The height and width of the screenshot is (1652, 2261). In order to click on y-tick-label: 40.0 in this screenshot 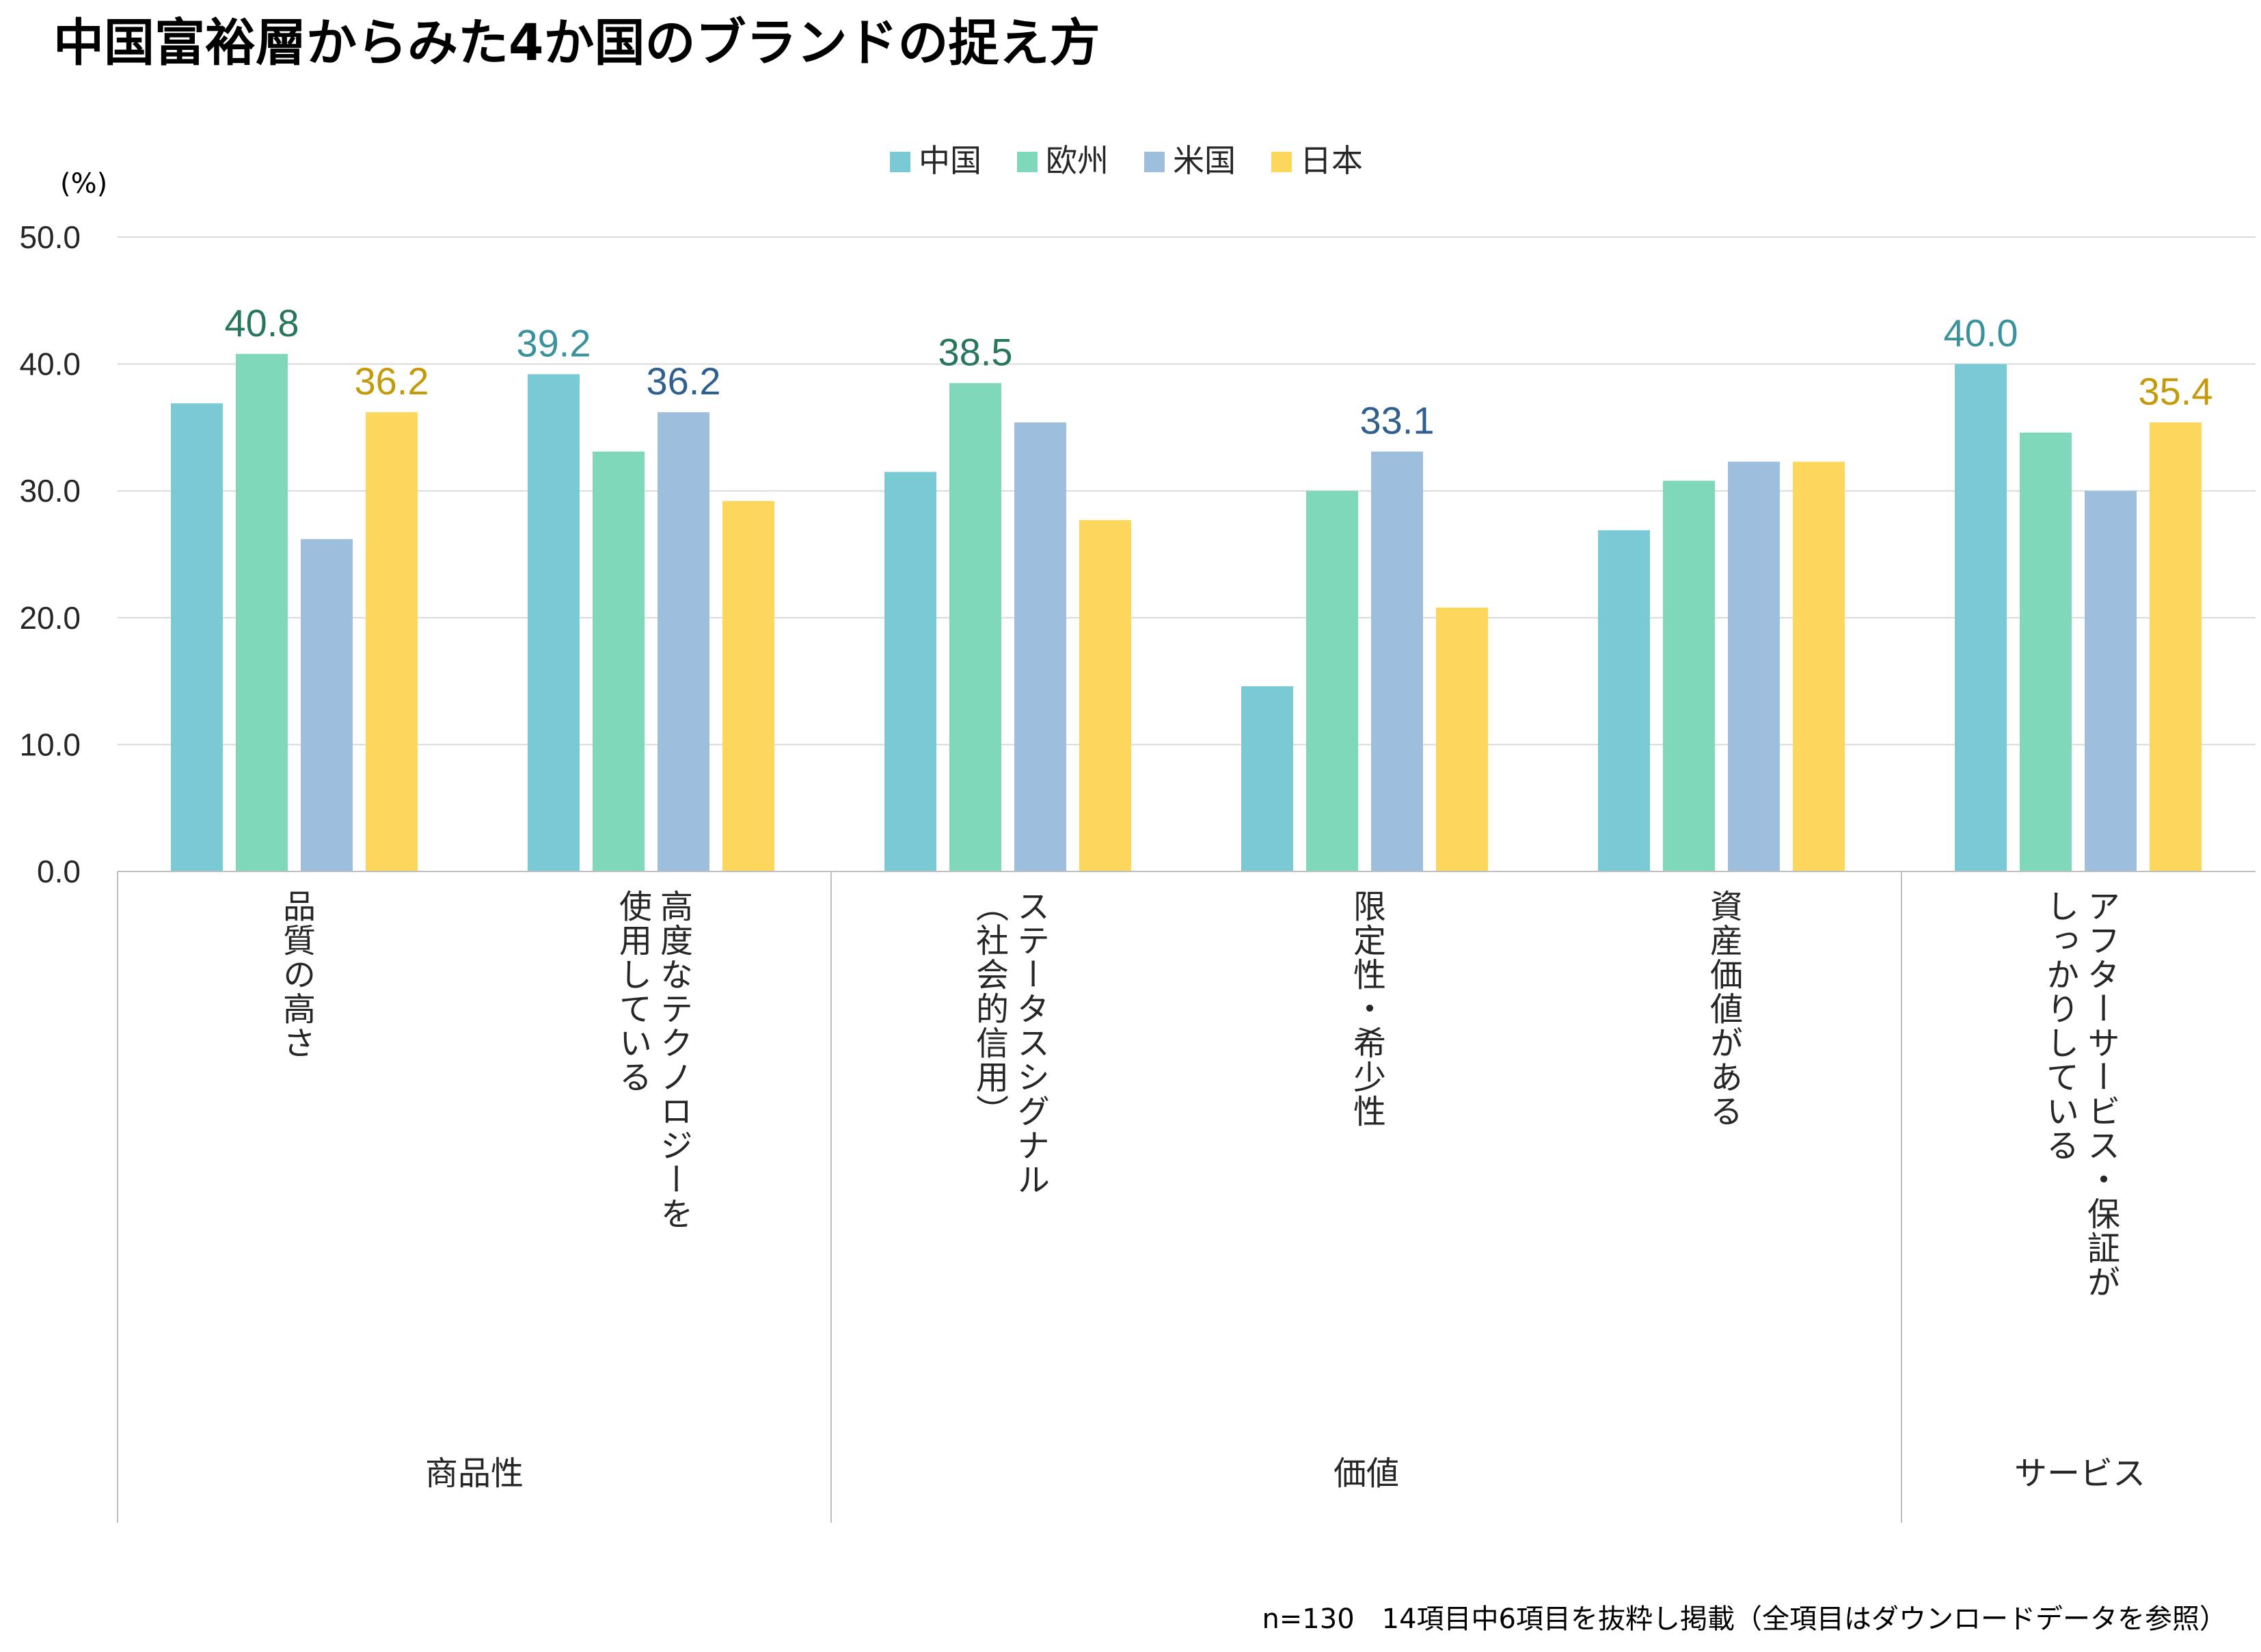, I will do `click(50, 364)`.